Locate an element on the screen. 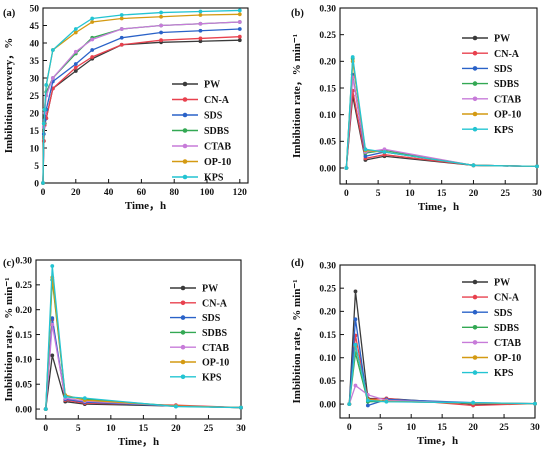  legend-label: CTAB is located at coordinates (507, 99).